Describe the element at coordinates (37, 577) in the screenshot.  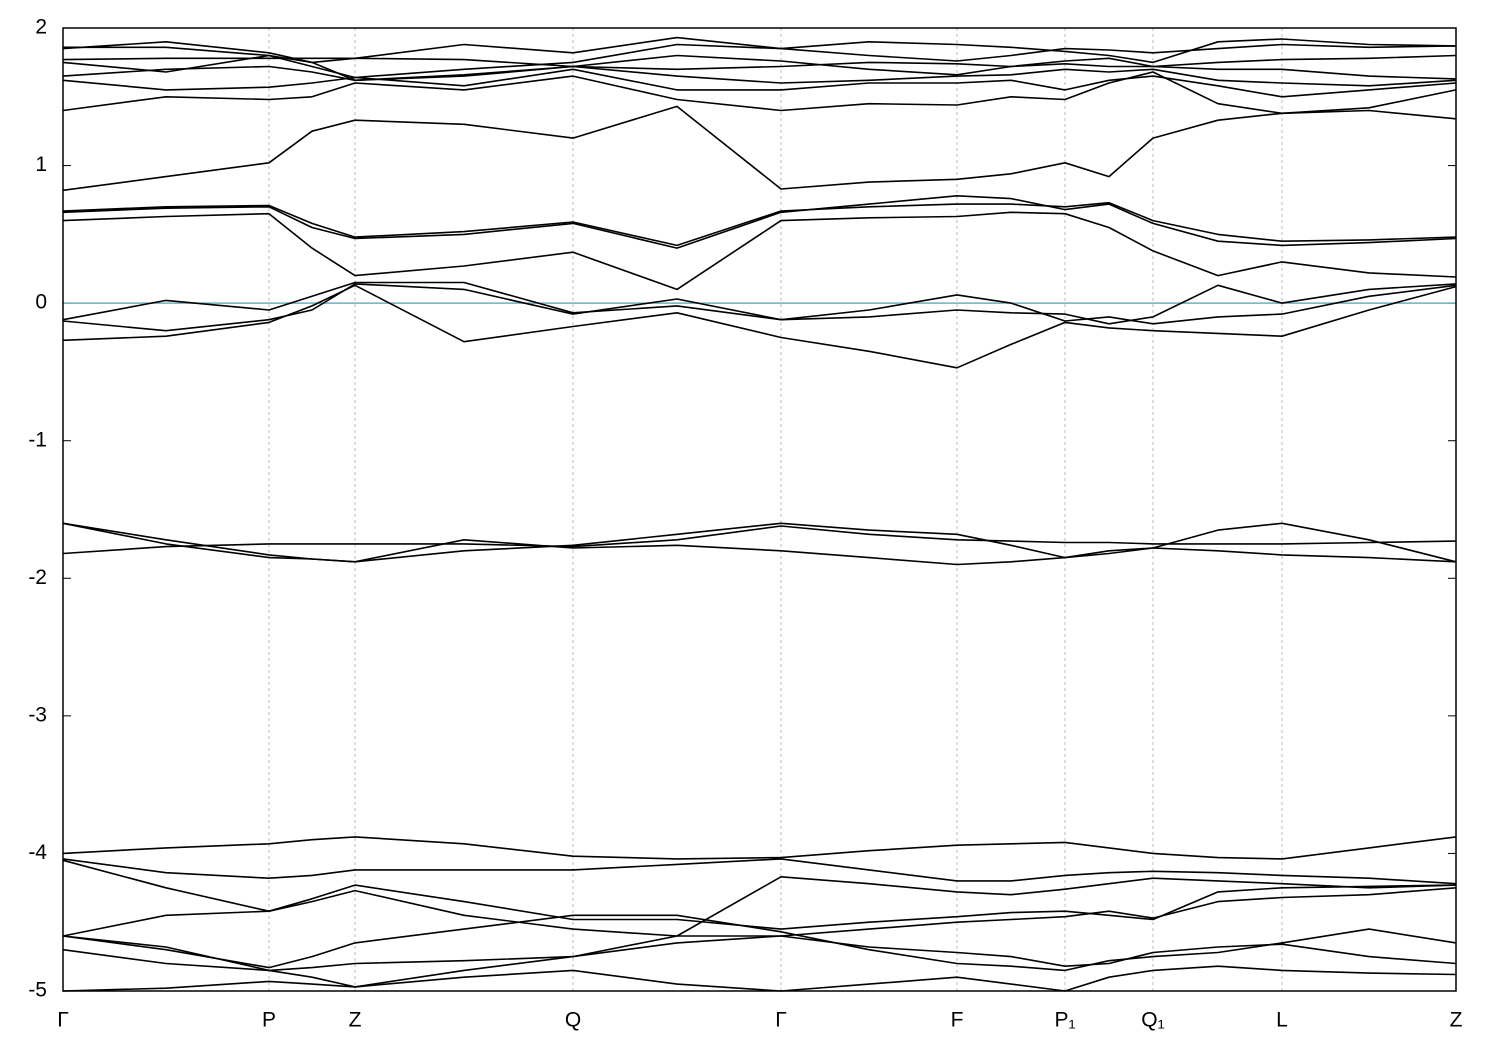
I see `y-tick-label: -2` at that location.